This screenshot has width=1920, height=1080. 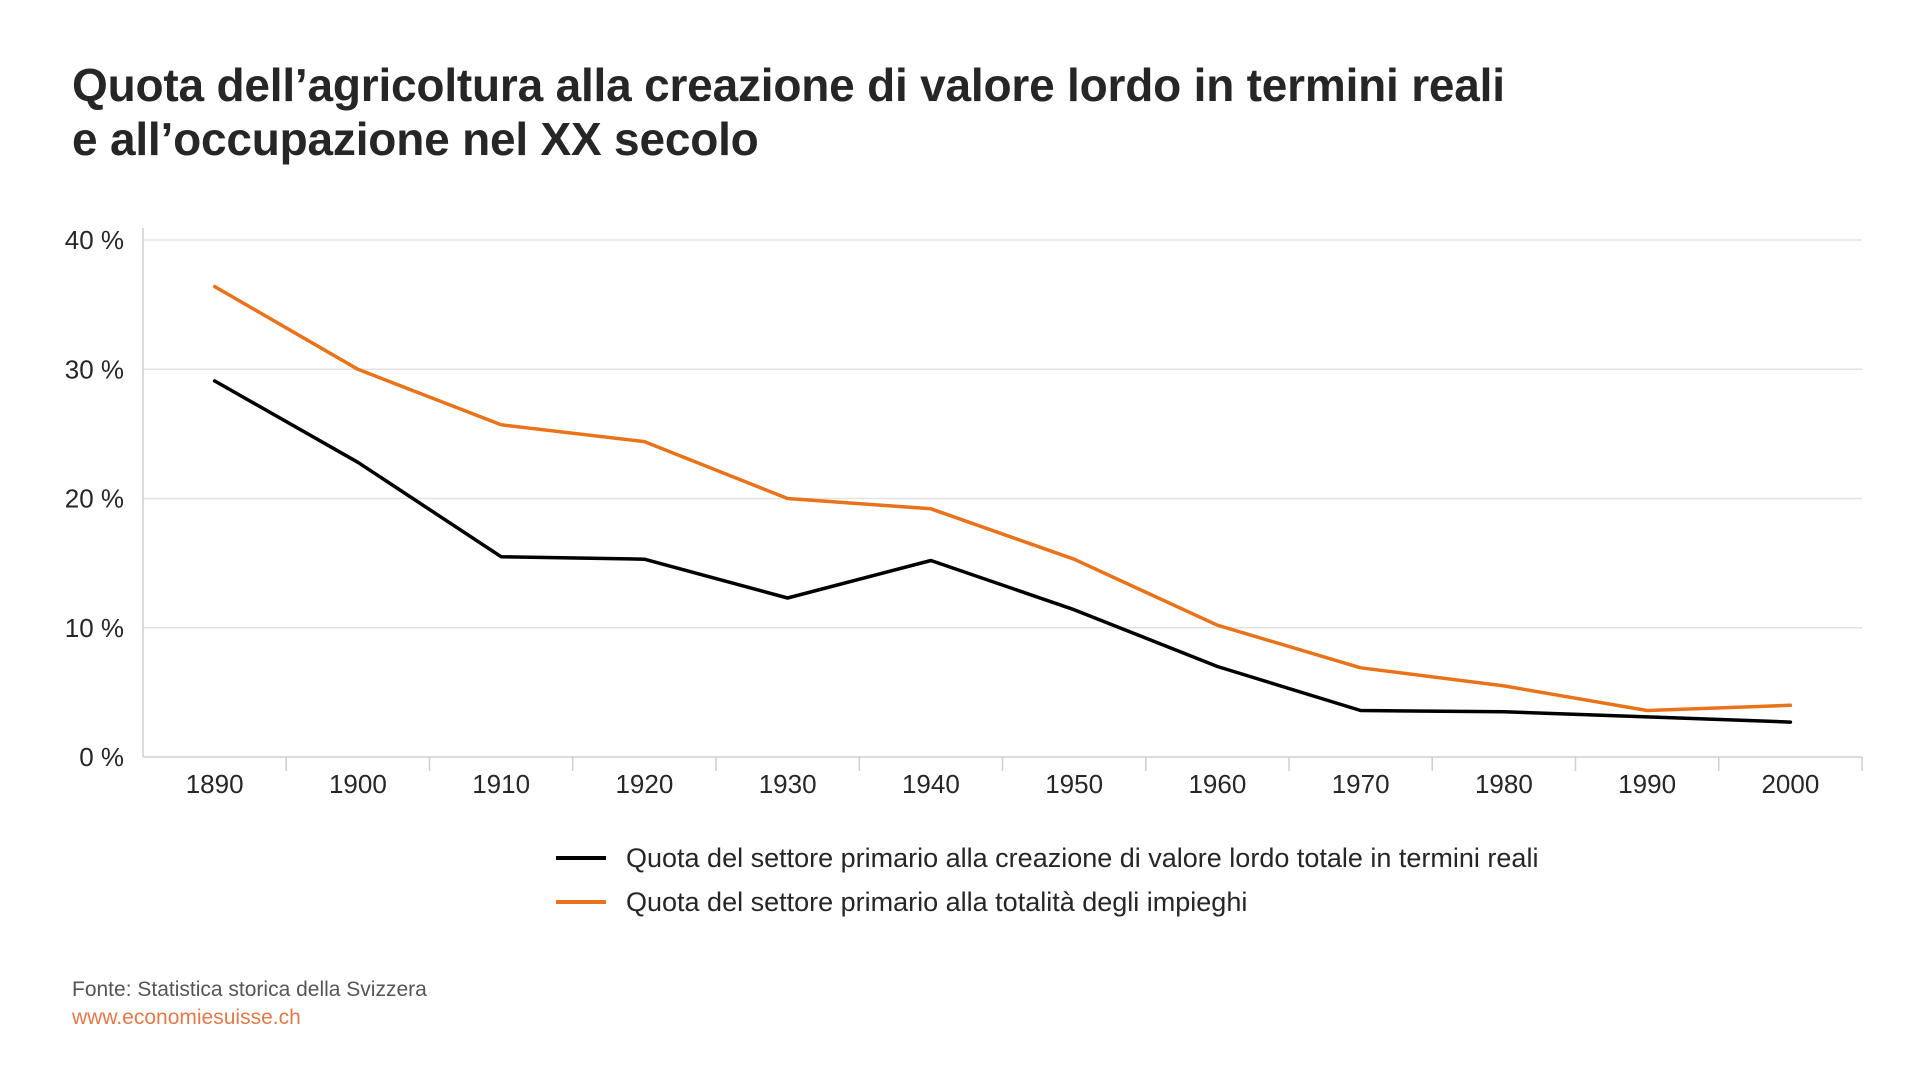 What do you see at coordinates (186, 1017) in the screenshot?
I see `website-link: www.economiesuisse.ch` at bounding box center [186, 1017].